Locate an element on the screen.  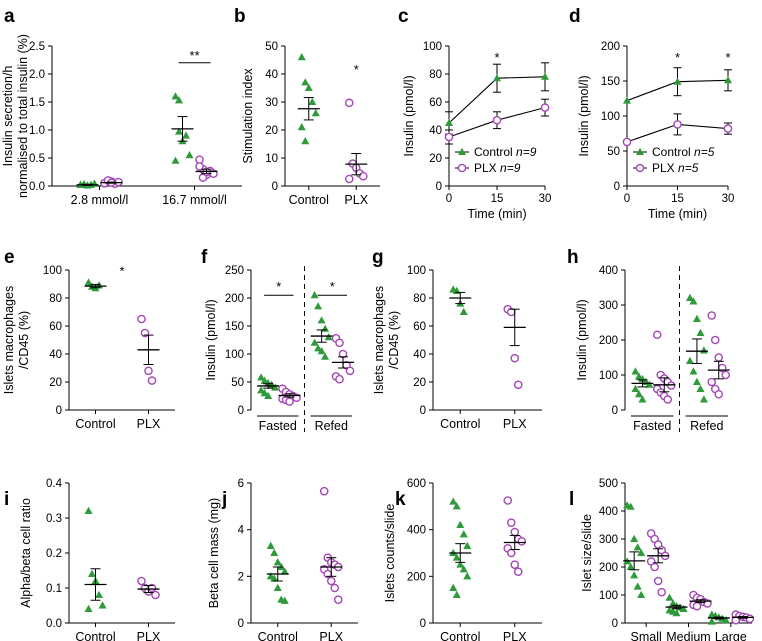
legend-label: Control is located at coordinates (673, 152).